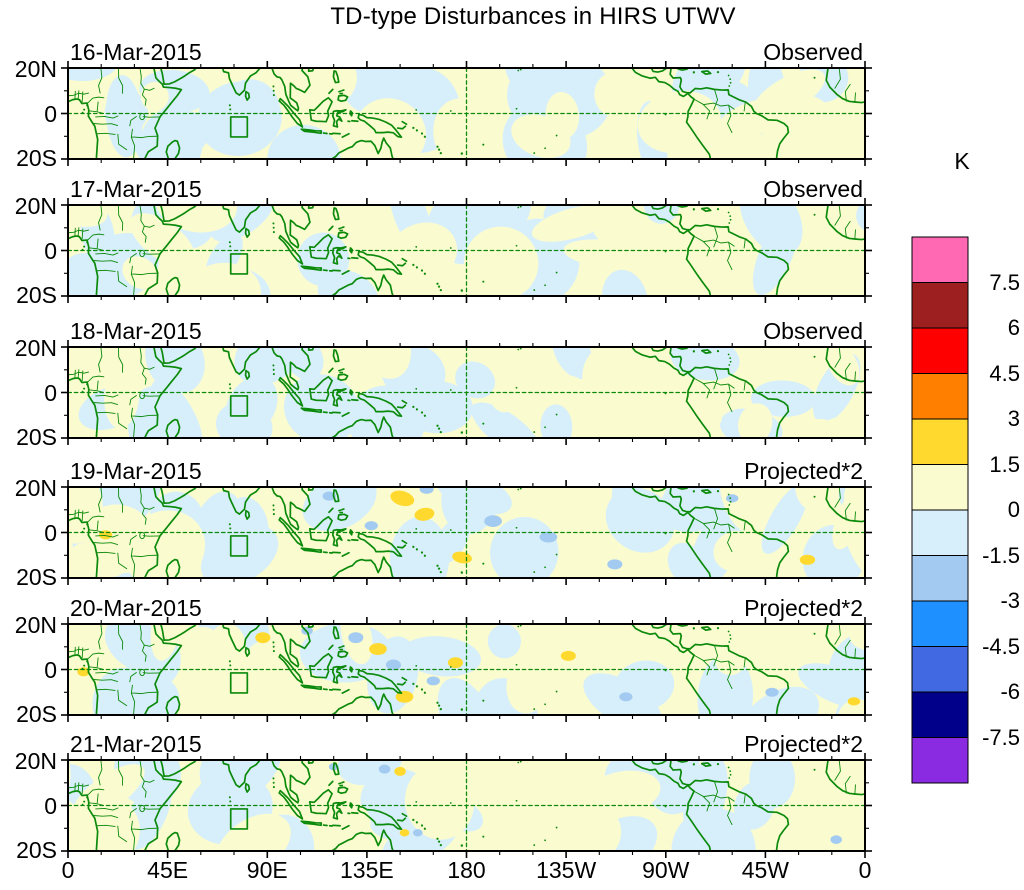 This screenshot has height=890, width=1024. What do you see at coordinates (962, 161) in the screenshot?
I see `colorbar-unit-label: K` at bounding box center [962, 161].